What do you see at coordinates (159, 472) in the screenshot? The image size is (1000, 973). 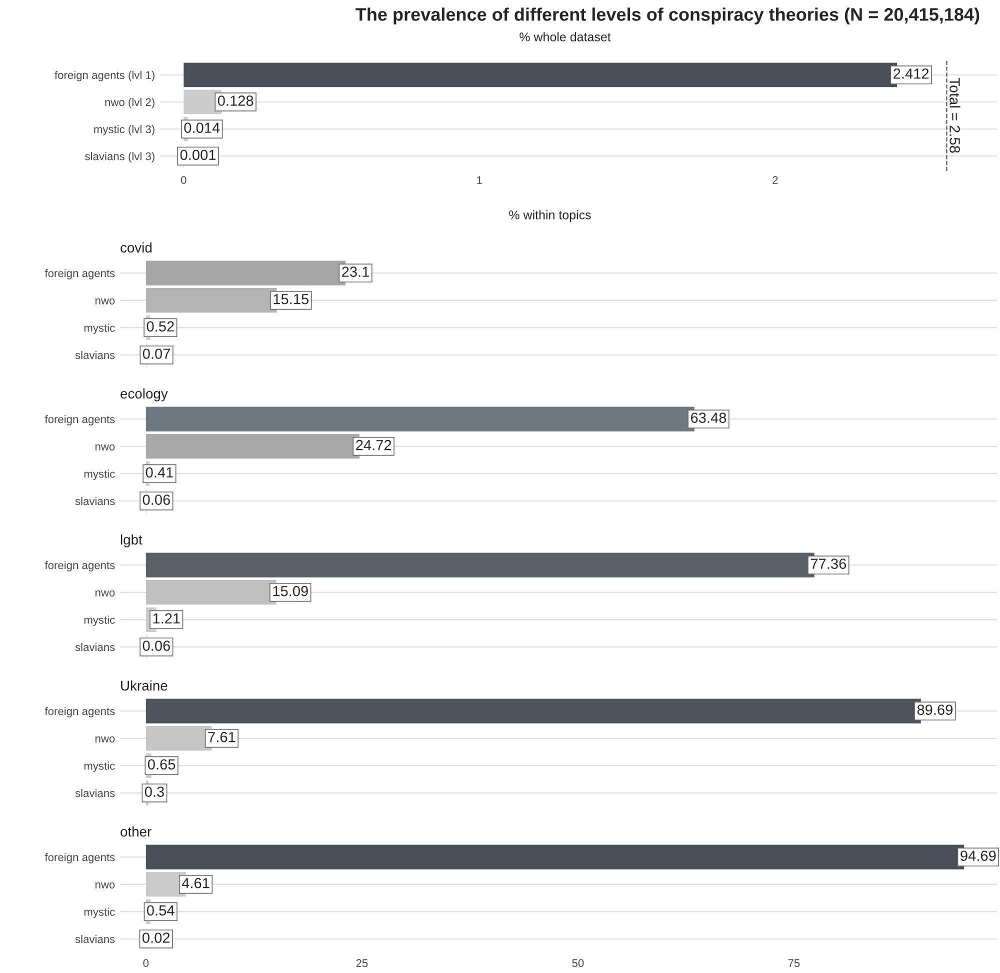 I see `data-label: 0.41` at bounding box center [159, 472].